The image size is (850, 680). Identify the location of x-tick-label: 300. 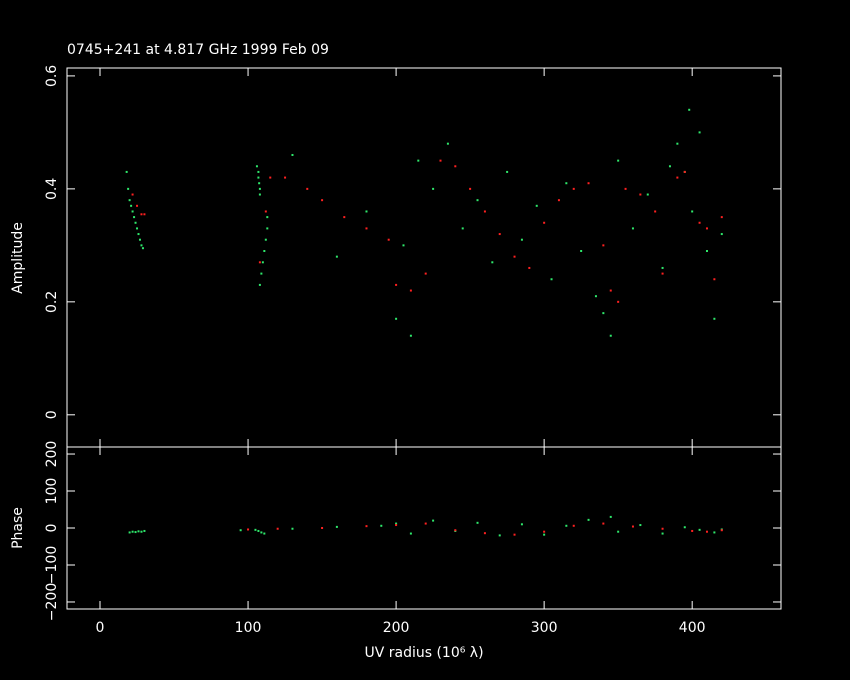
(544, 628).